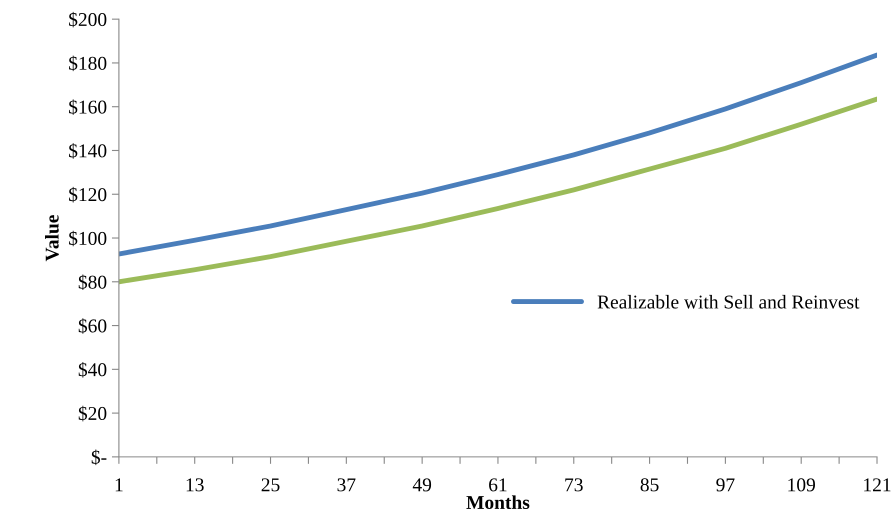 This screenshot has height=518, width=894. What do you see at coordinates (347, 485) in the screenshot?
I see `x-tick-label: 37` at bounding box center [347, 485].